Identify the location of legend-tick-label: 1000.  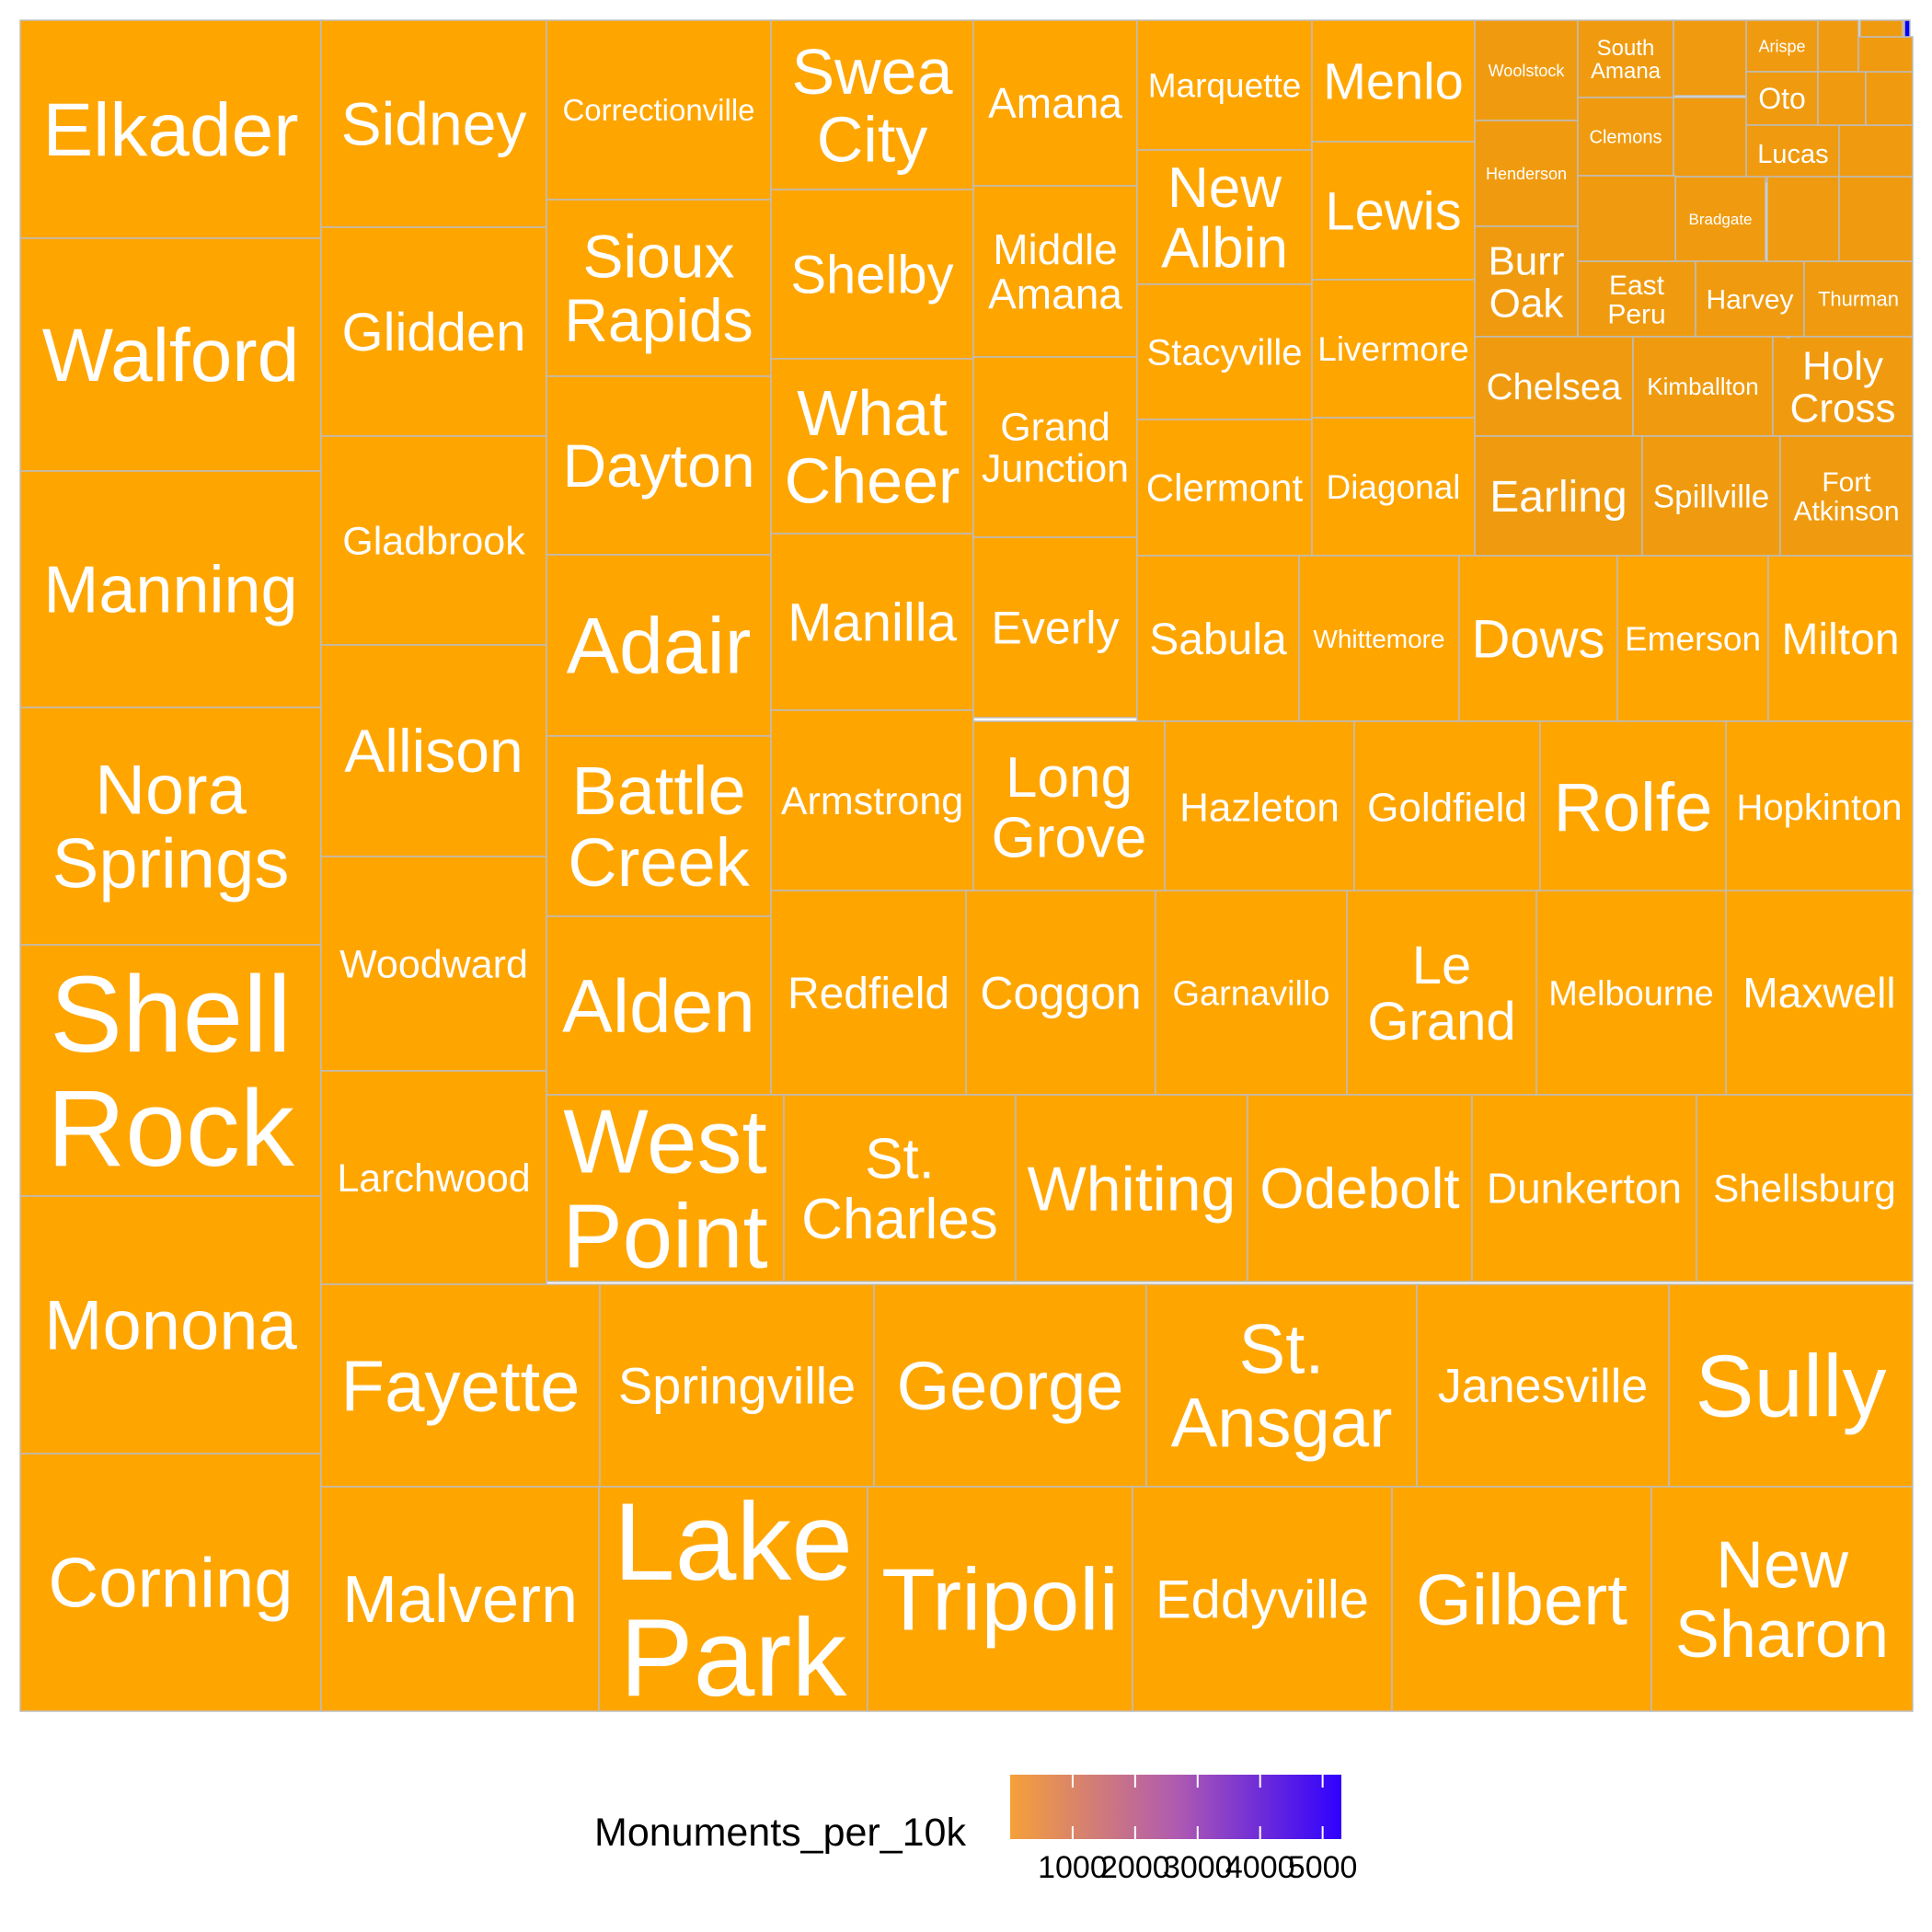
(1073, 1867).